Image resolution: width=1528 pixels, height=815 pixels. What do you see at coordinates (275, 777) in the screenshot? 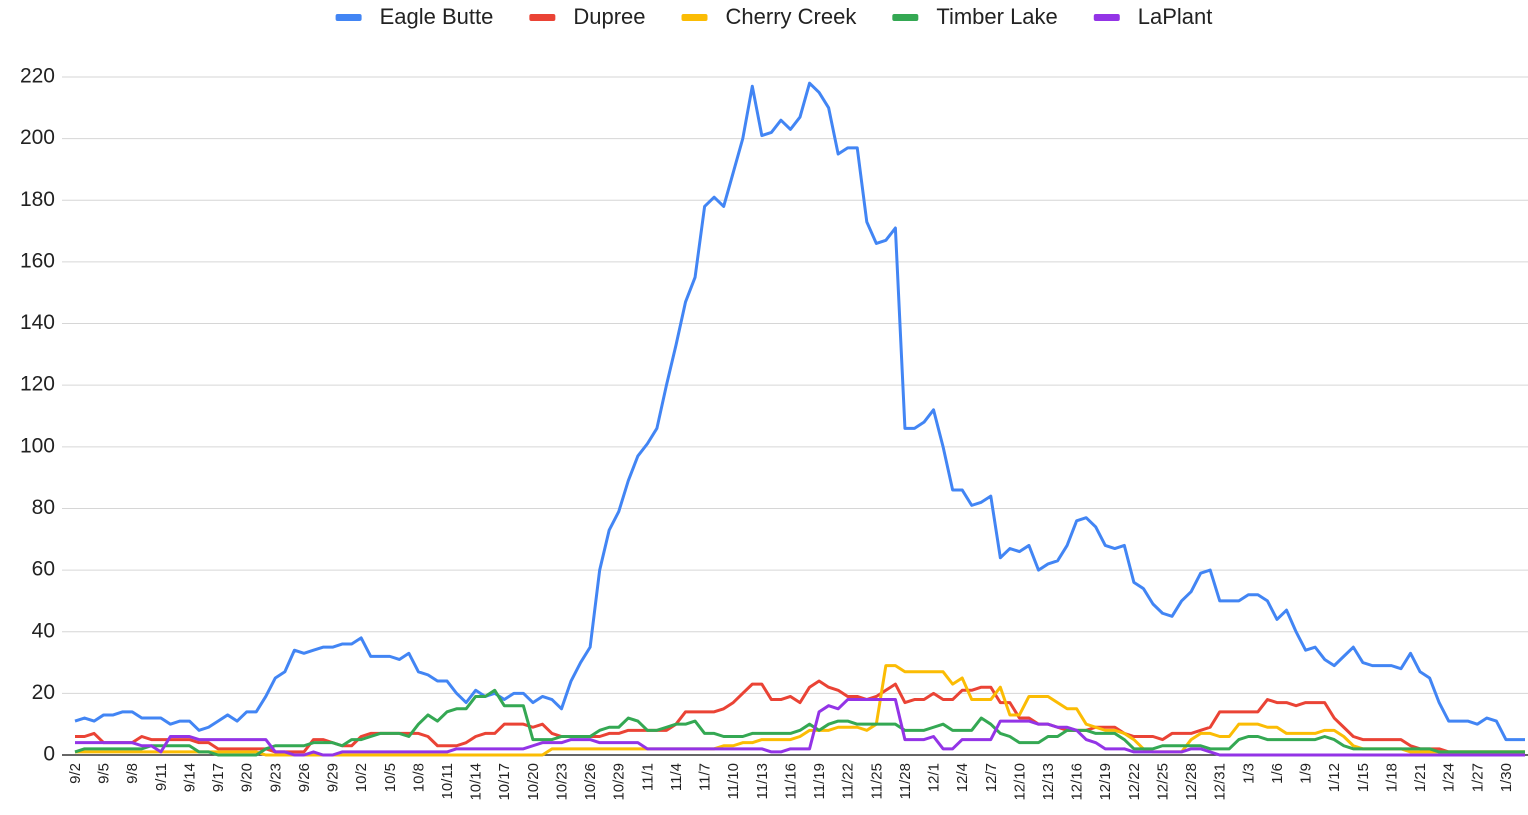
I see `x-tick-label: 9/23` at bounding box center [275, 777].